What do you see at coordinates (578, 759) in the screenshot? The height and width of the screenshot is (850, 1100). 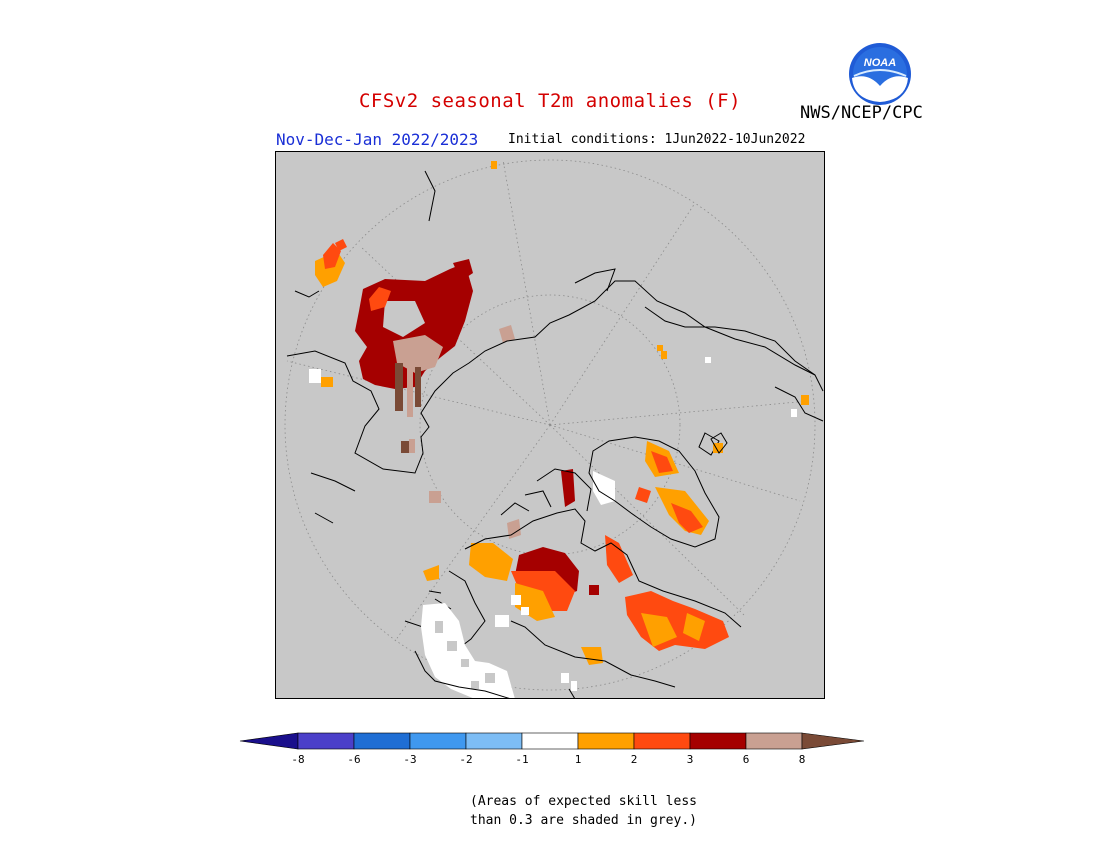 I see `colorbar-tick-label: 1` at bounding box center [578, 759].